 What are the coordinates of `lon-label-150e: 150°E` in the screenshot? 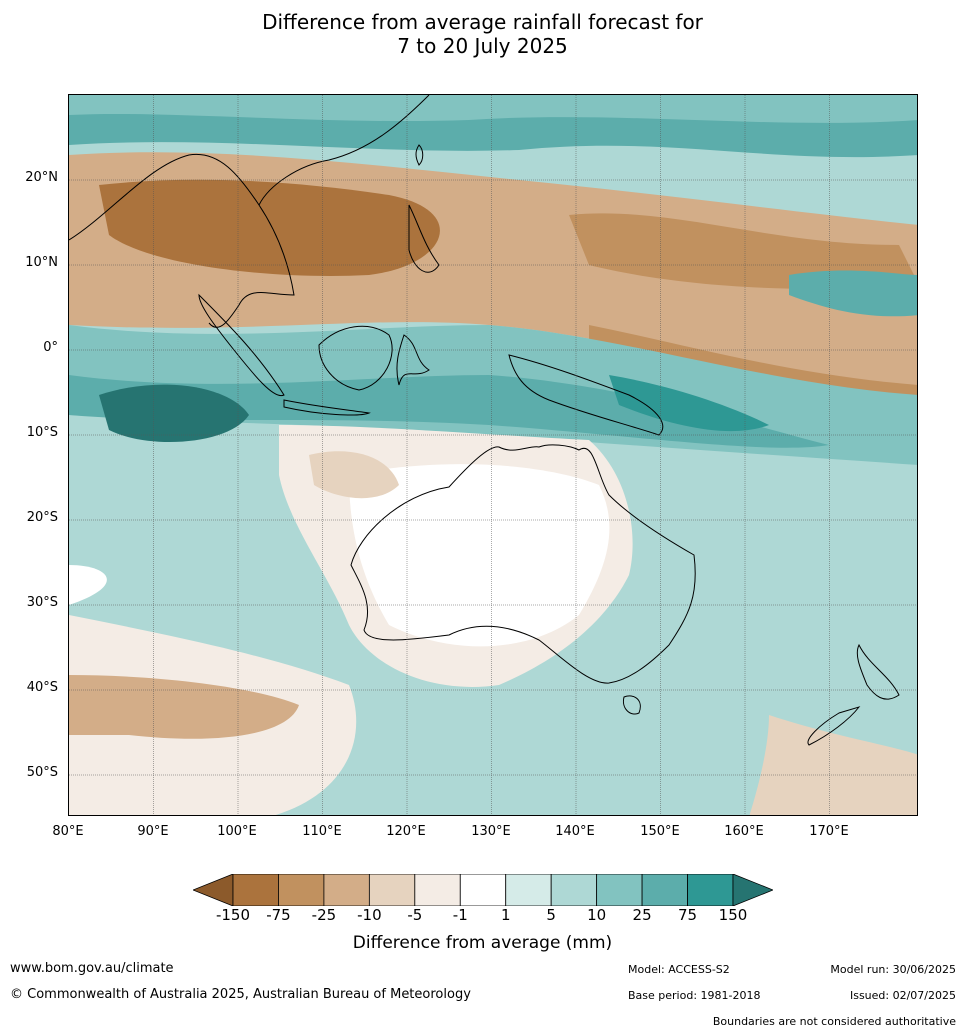 It's located at (660, 831).